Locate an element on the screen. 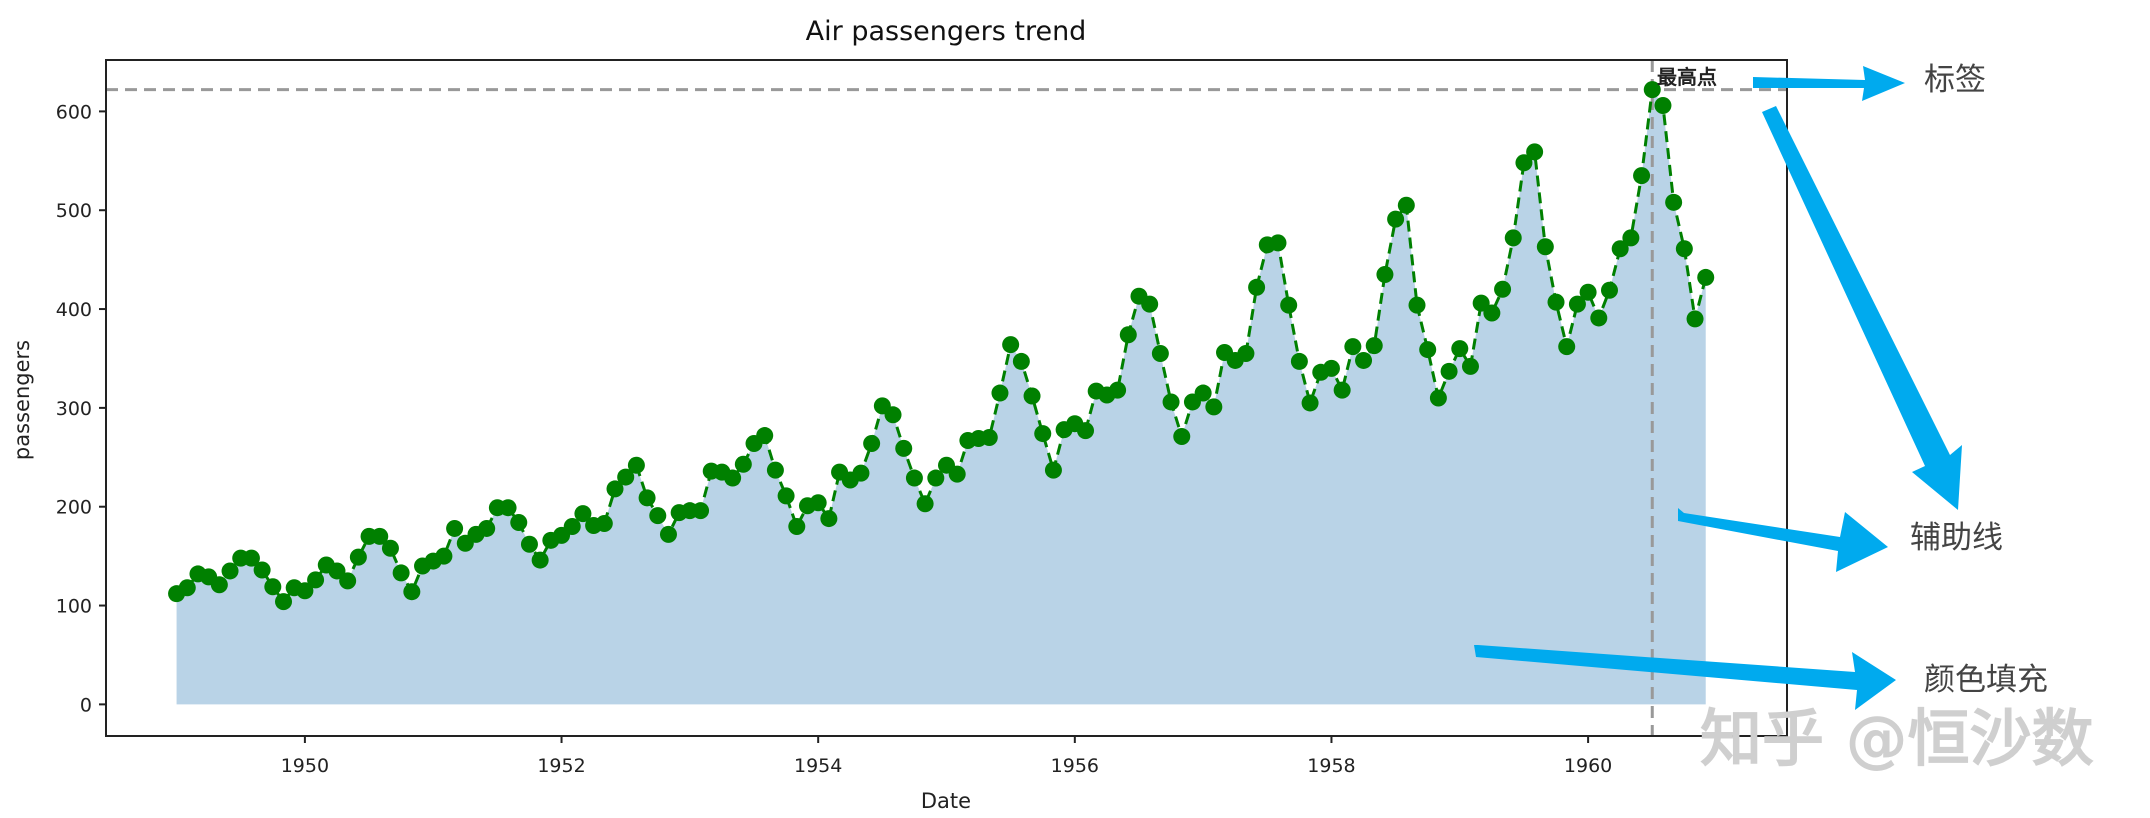  x-axis-label: Date is located at coordinates (946, 801).